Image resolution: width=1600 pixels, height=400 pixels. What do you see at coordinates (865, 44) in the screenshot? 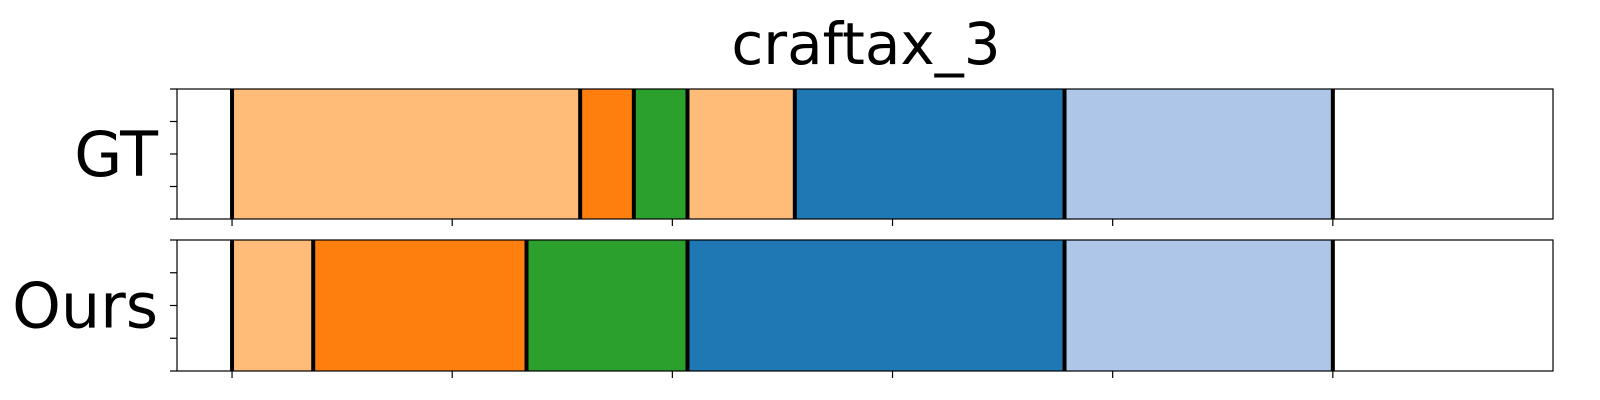
I see `chart-title: craftax_3` at bounding box center [865, 44].